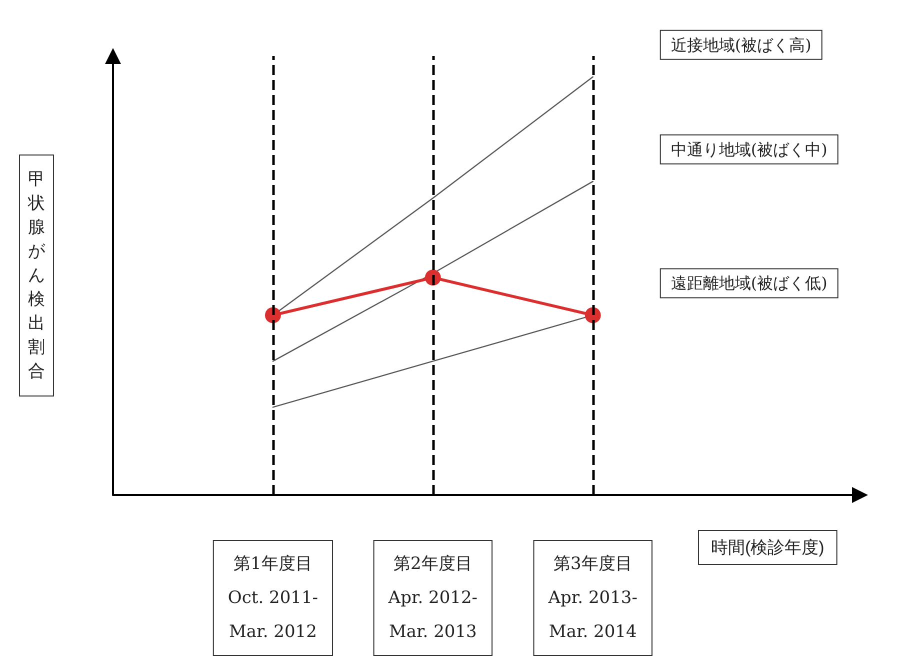 The image size is (917, 659). What do you see at coordinates (273, 598) in the screenshot?
I see `x-tick-label: 第1年度目 Oct. 2011- Mar. 2012` at bounding box center [273, 598].